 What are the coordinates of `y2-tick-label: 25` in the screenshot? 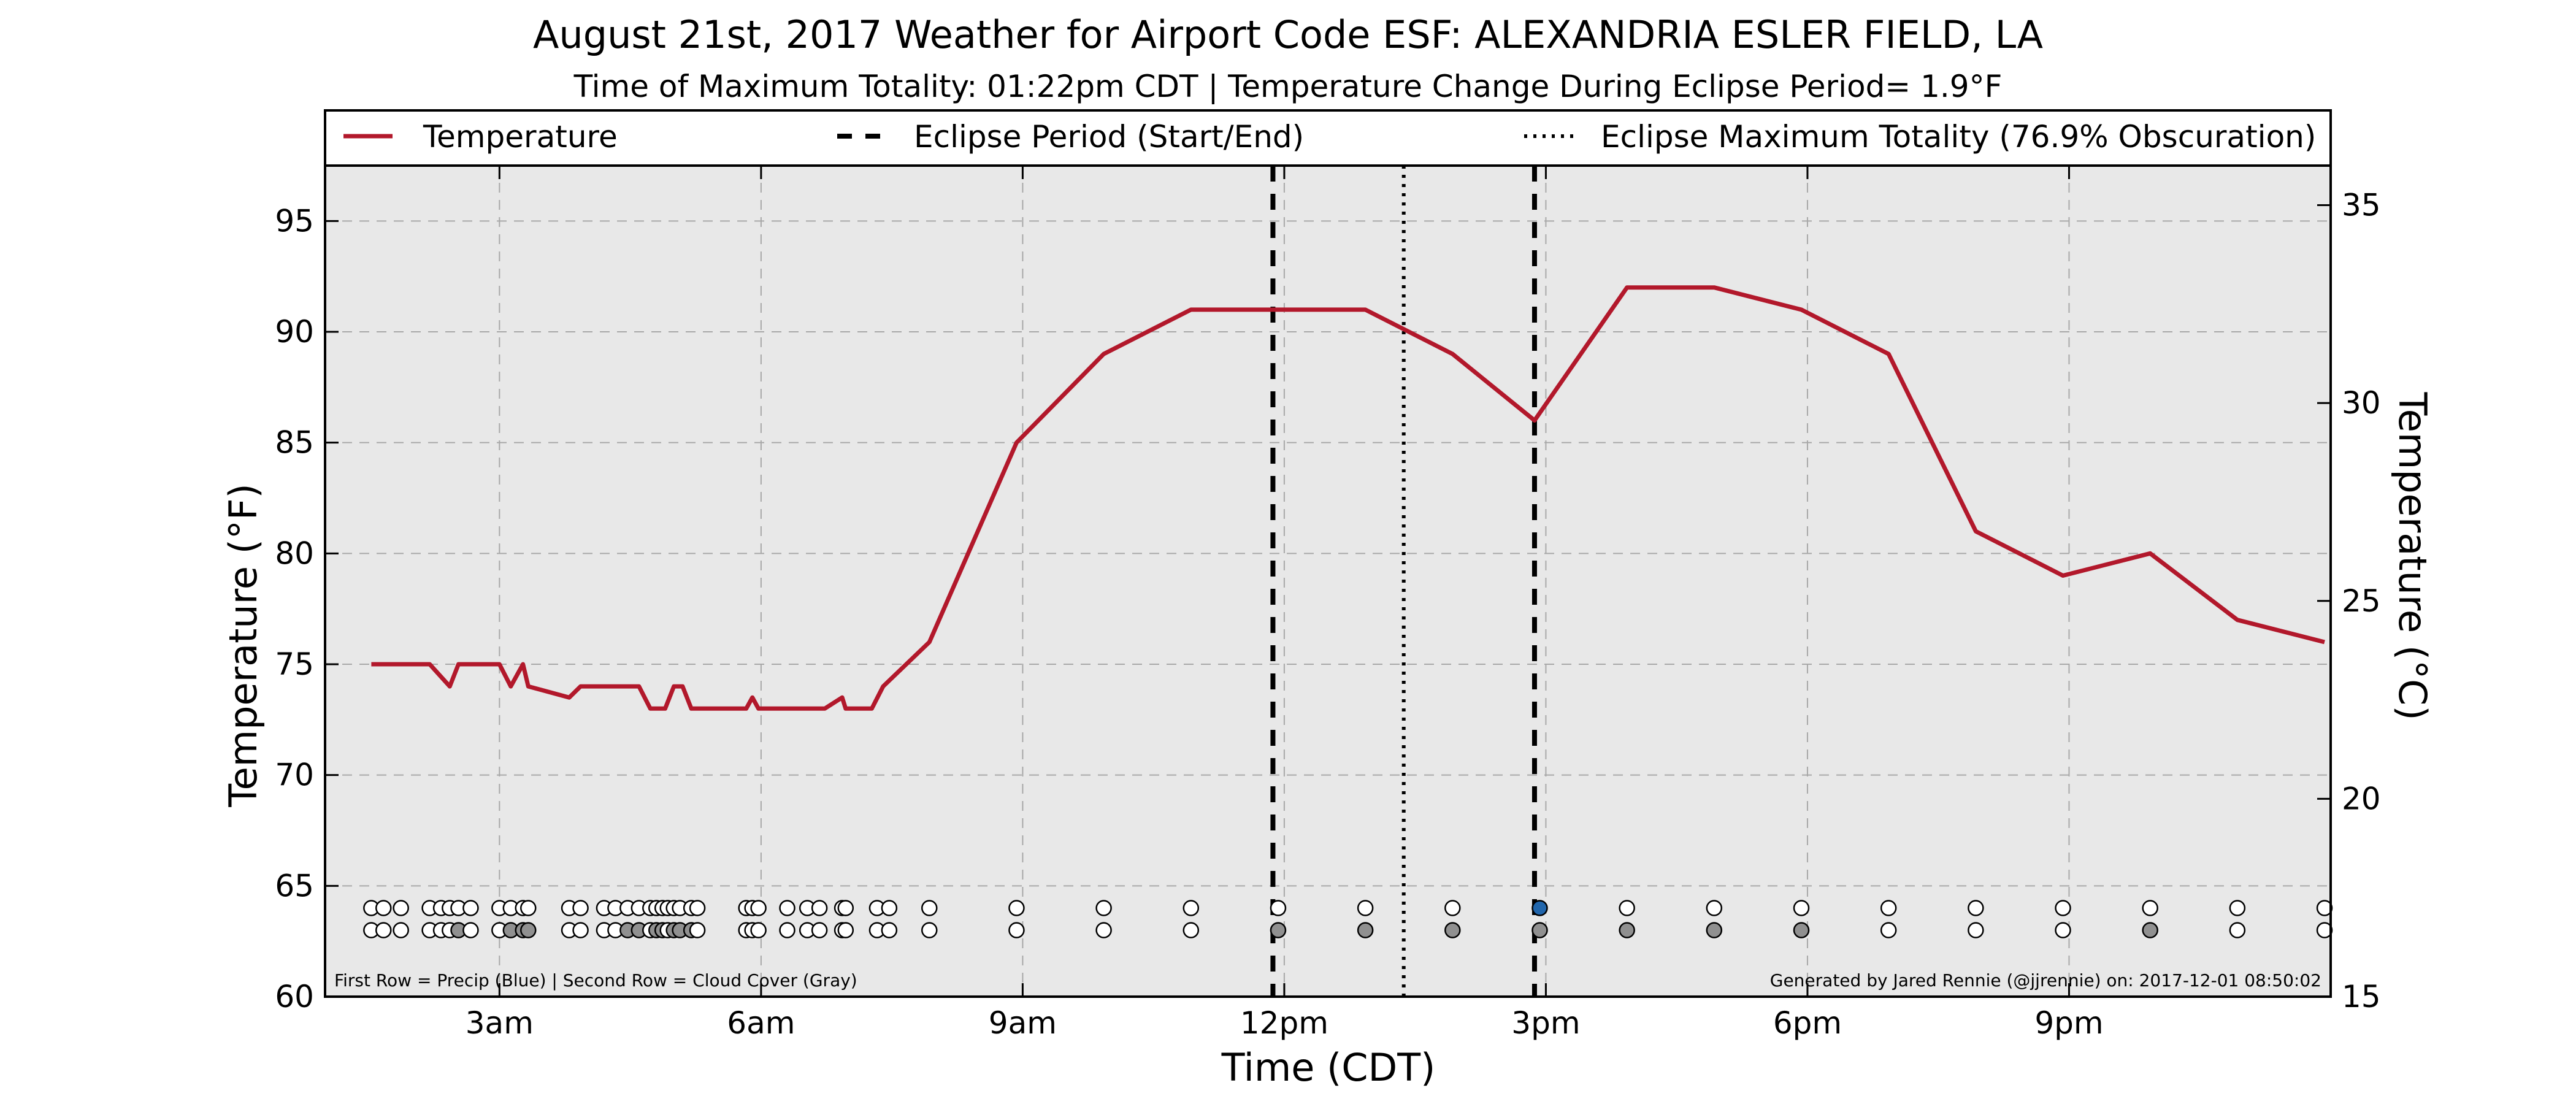 It's located at (2361, 601).